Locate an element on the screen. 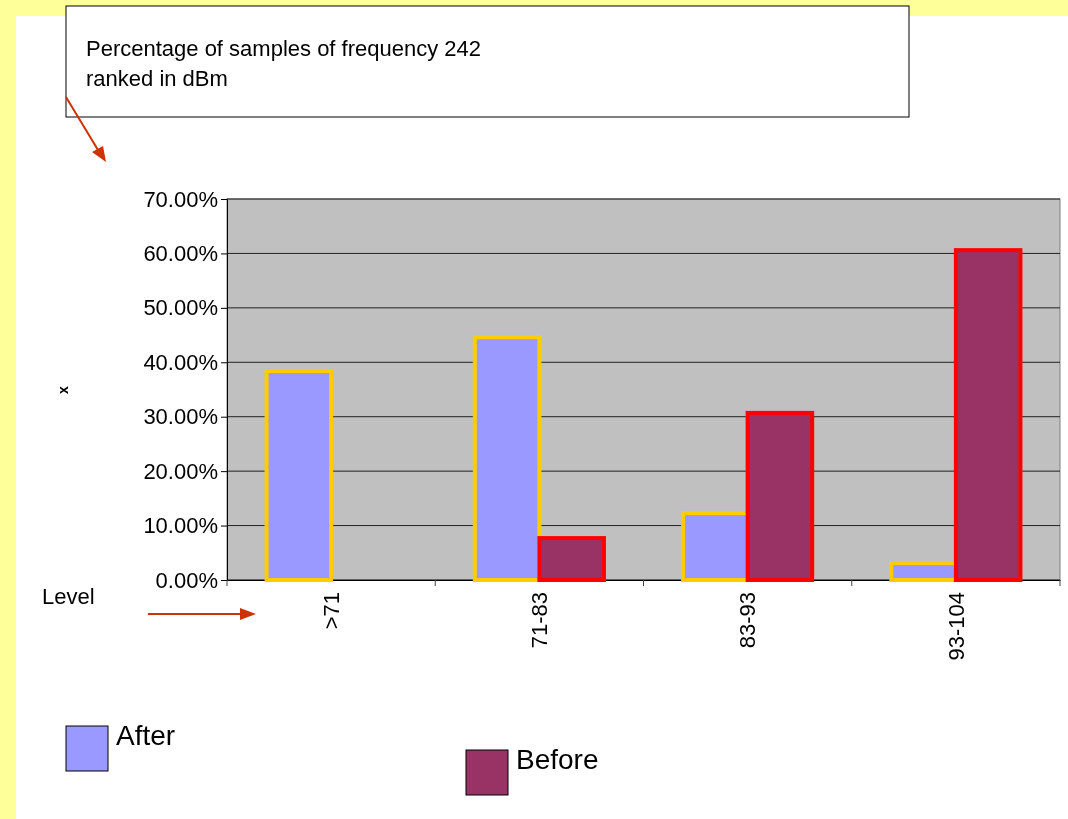 The width and height of the screenshot is (1068, 819). y-tick-label: 10.00% is located at coordinates (180, 526).